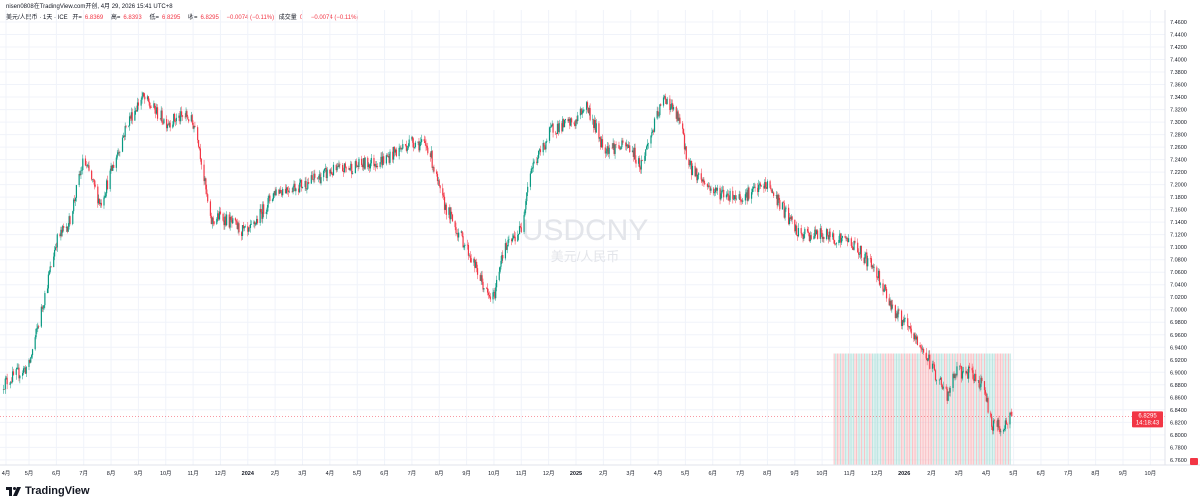  I want to click on price-tick-label: 6.8600, so click(1178, 398).